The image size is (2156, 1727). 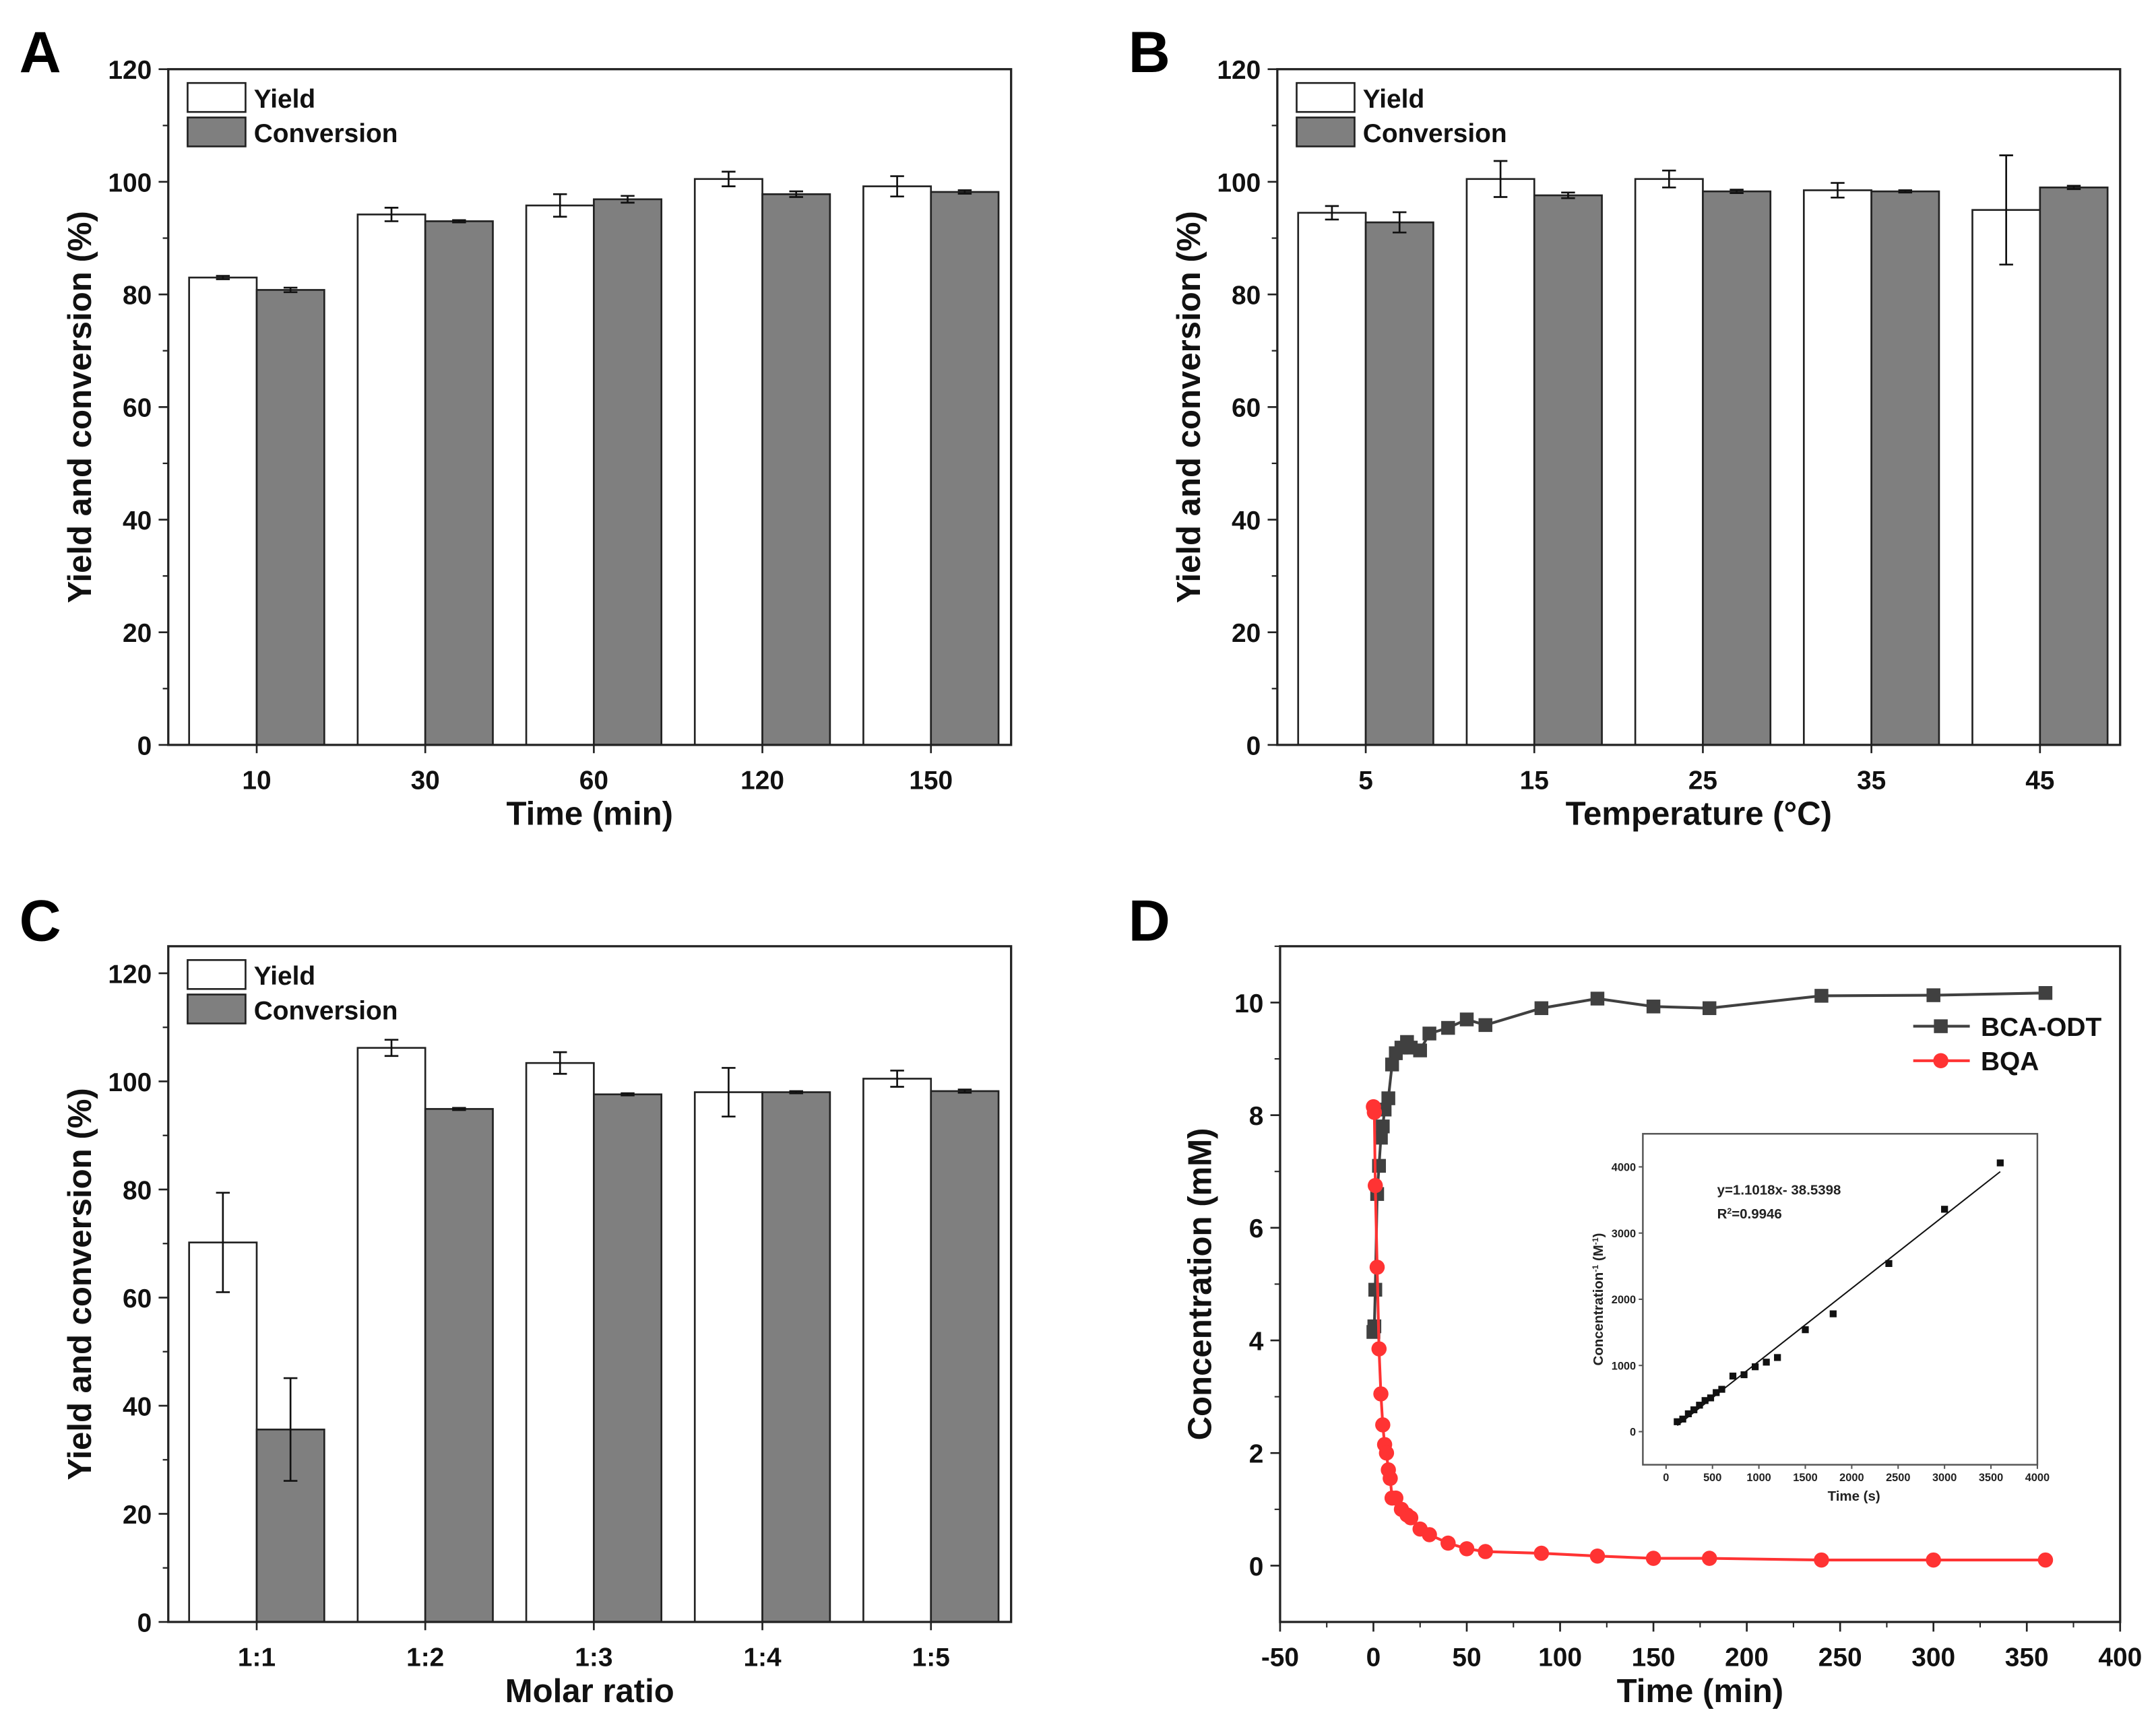 What do you see at coordinates (326, 1011) in the screenshot?
I see `legend-label-conversion: Conversion` at bounding box center [326, 1011].